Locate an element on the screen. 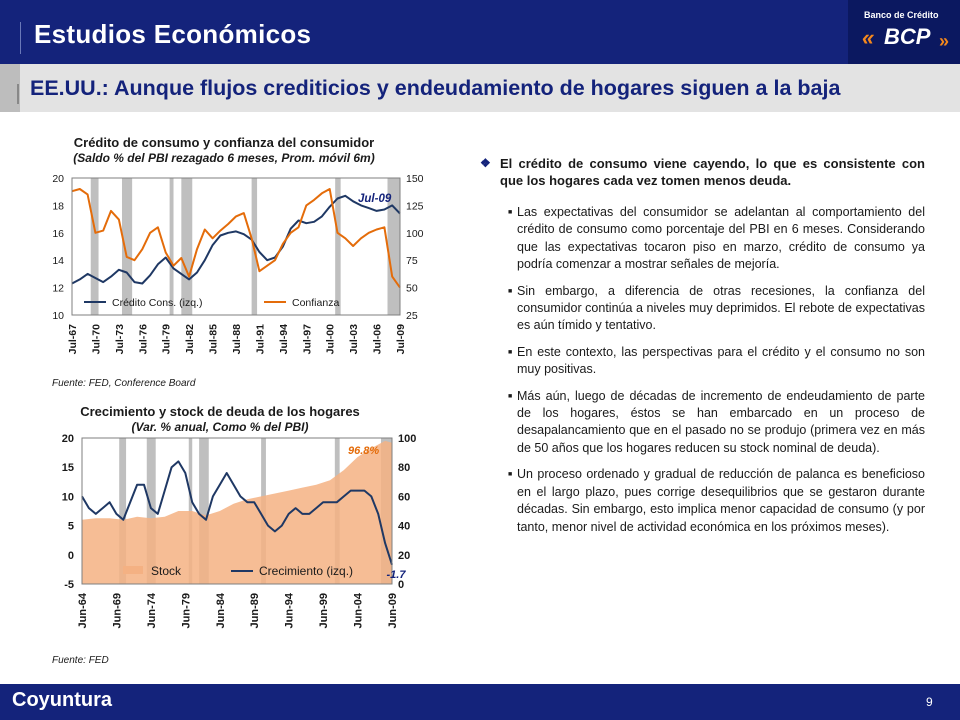 The width and height of the screenshot is (960, 720). y-left-tick-label: 5 is located at coordinates (71, 527).